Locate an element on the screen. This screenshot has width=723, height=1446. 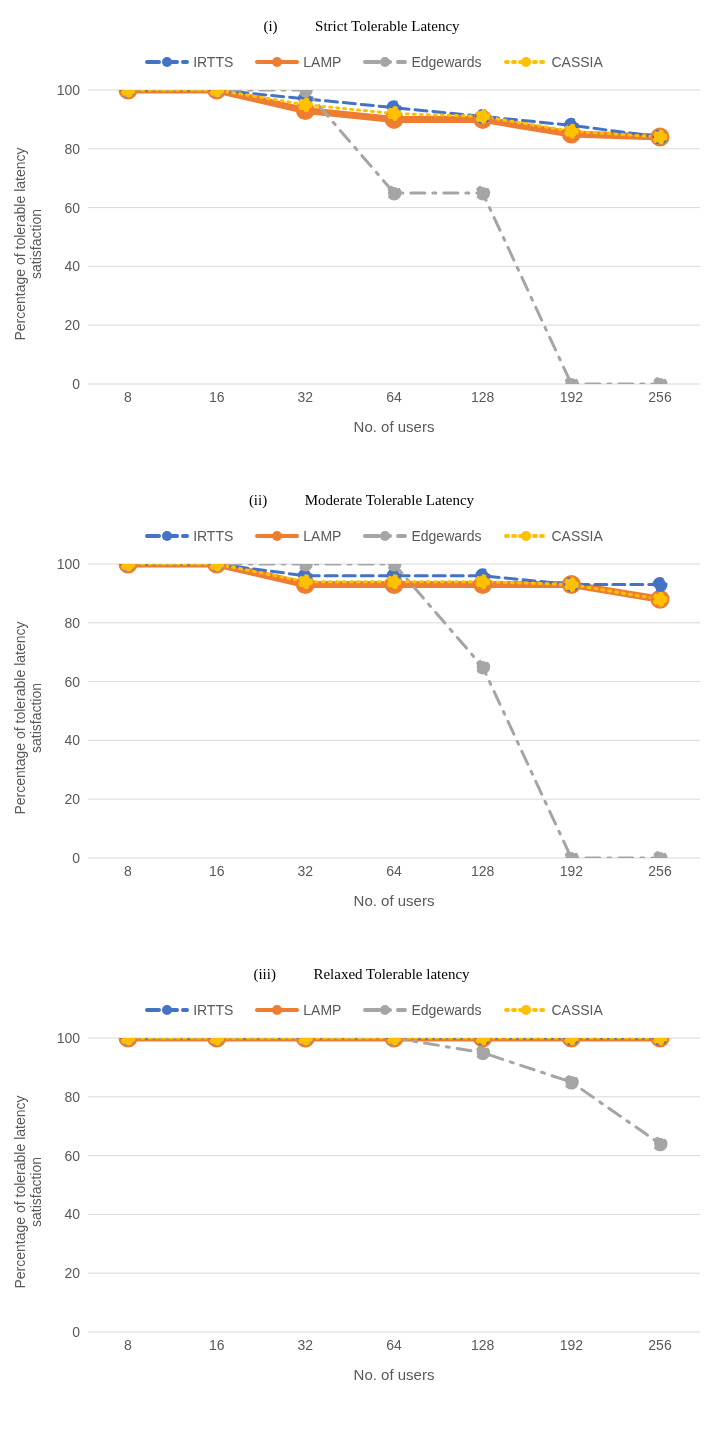
chart-title: (ii) Moderate Tolerable Latency is located at coordinates (361, 500).